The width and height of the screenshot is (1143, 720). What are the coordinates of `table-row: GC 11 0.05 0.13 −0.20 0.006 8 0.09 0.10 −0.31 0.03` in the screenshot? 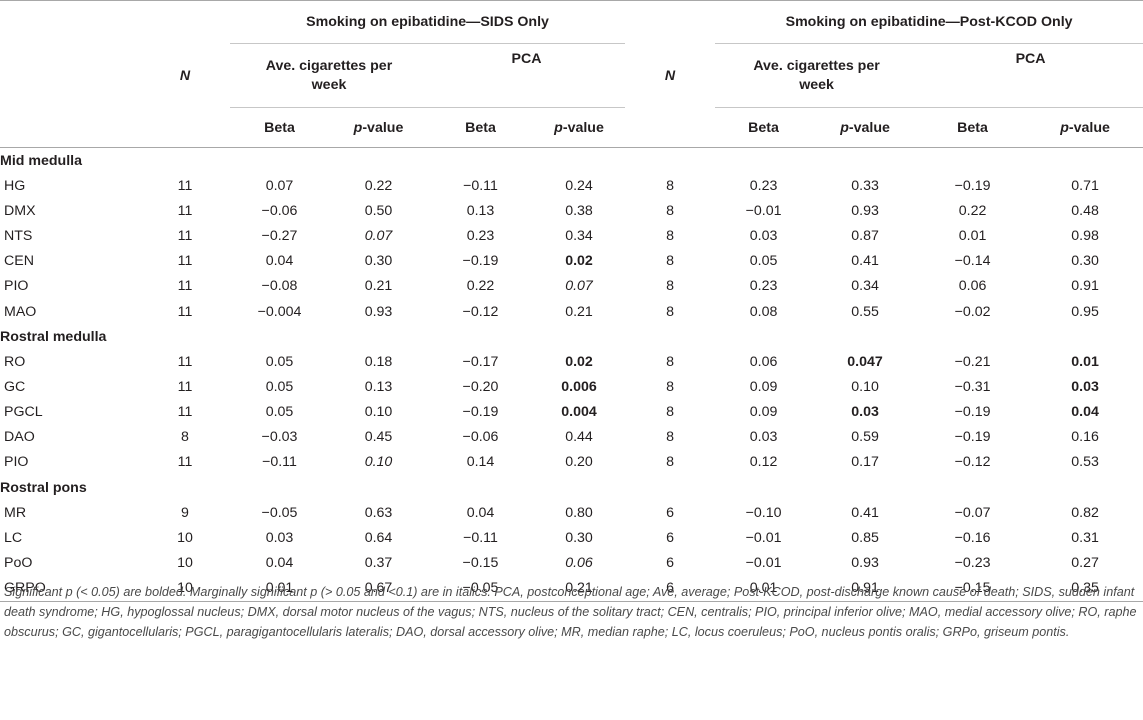 It's located at (571, 386).